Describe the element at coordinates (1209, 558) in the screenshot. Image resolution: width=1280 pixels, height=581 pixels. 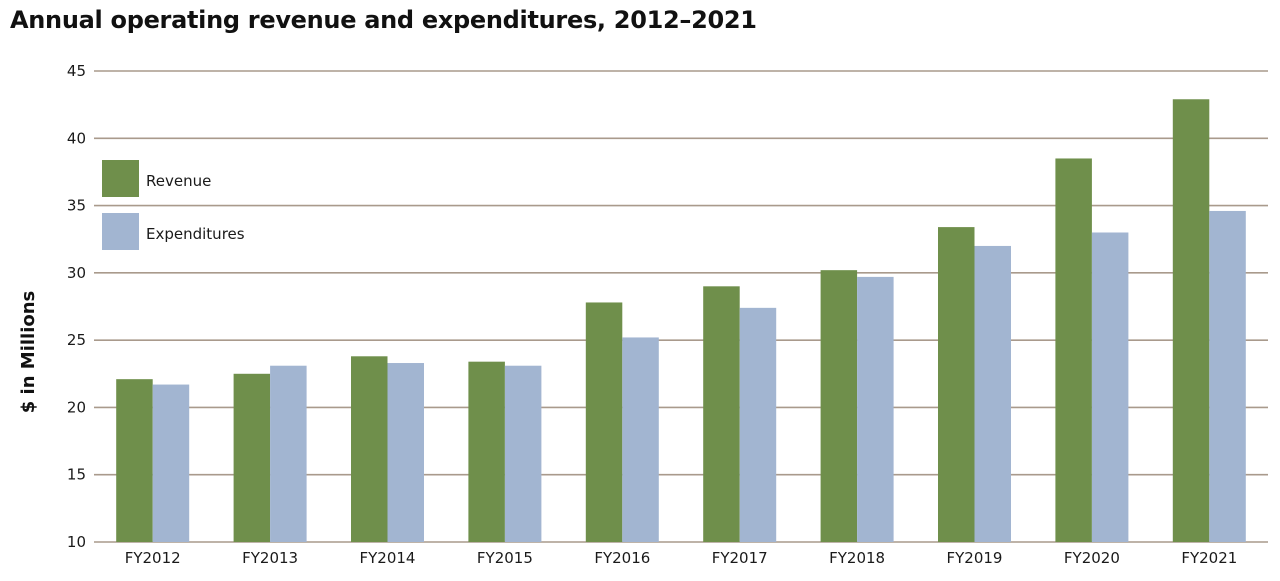
I see `x-tick-label: FY2021` at that location.